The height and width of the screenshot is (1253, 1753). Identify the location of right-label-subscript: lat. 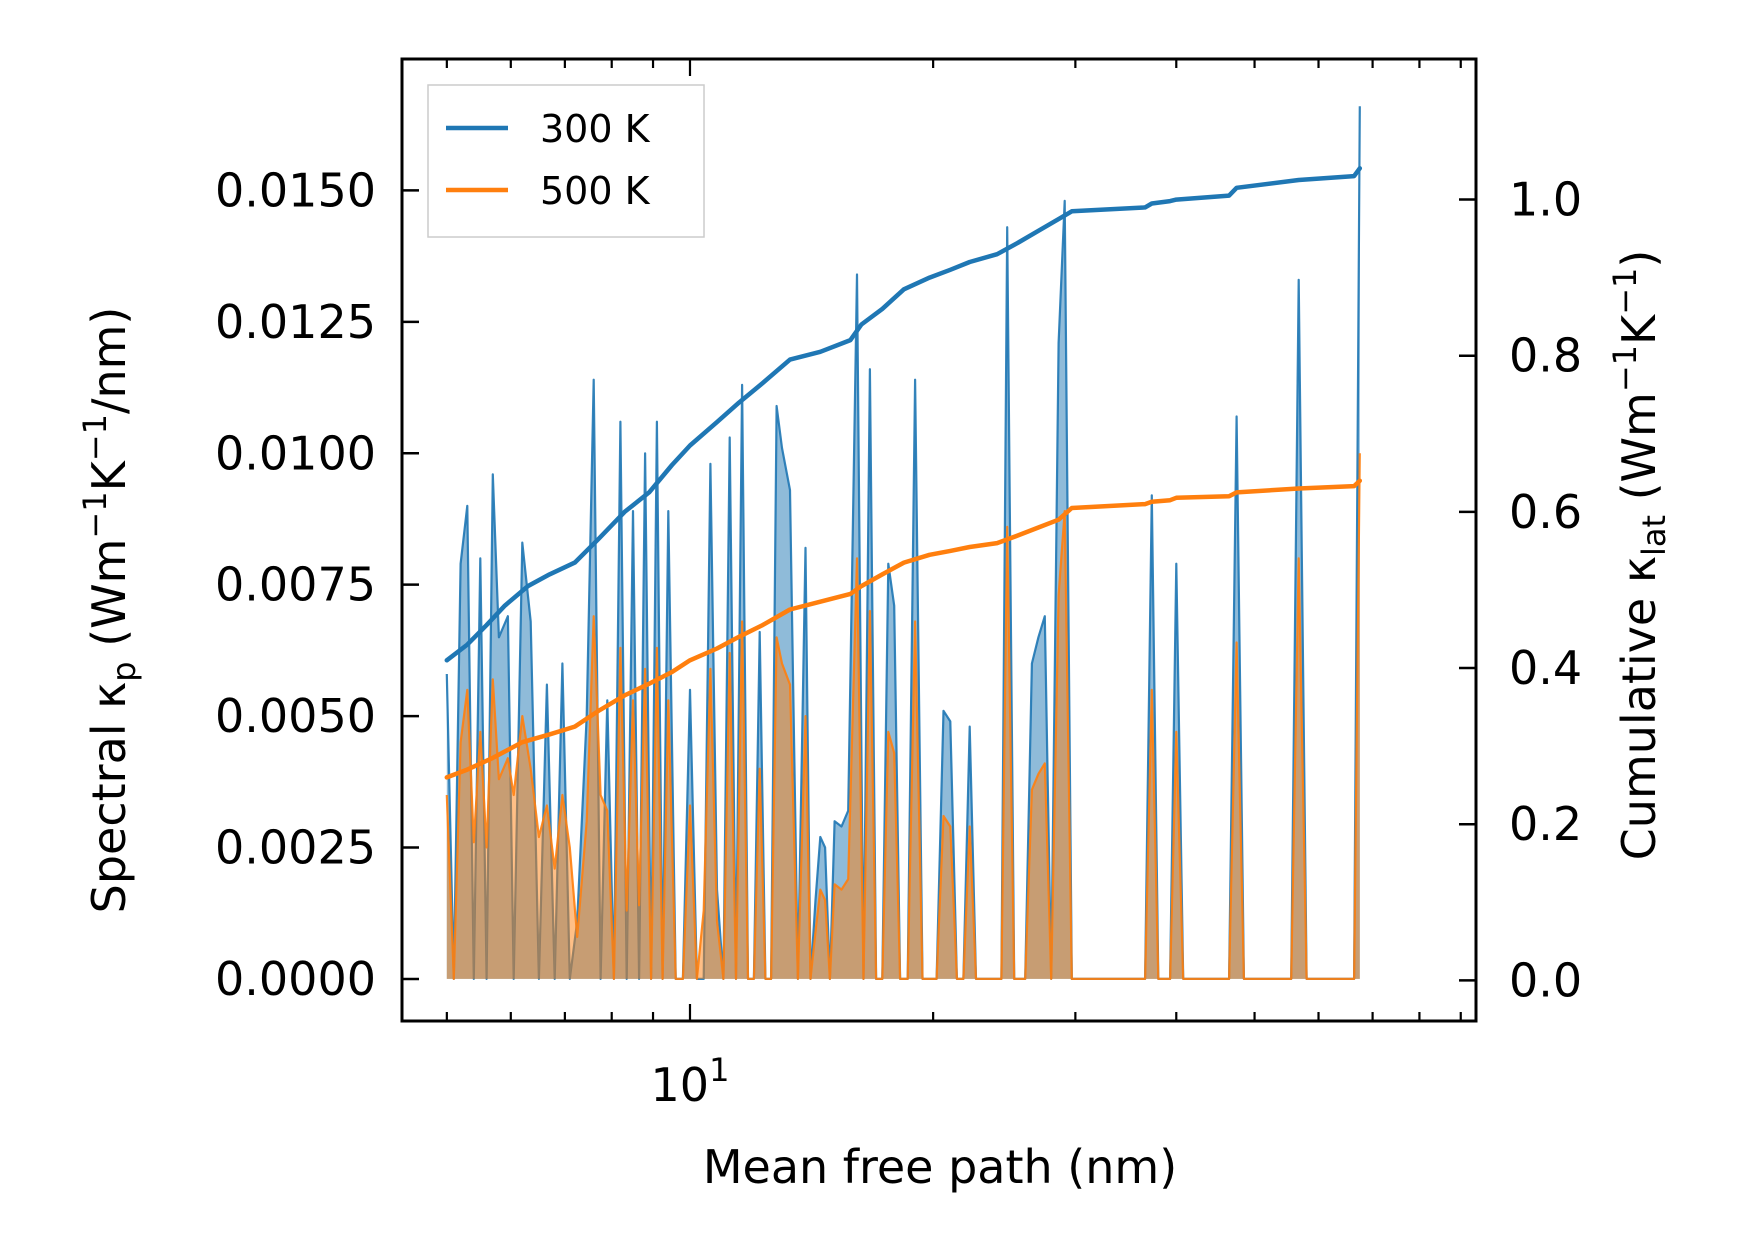
(1654, 535).